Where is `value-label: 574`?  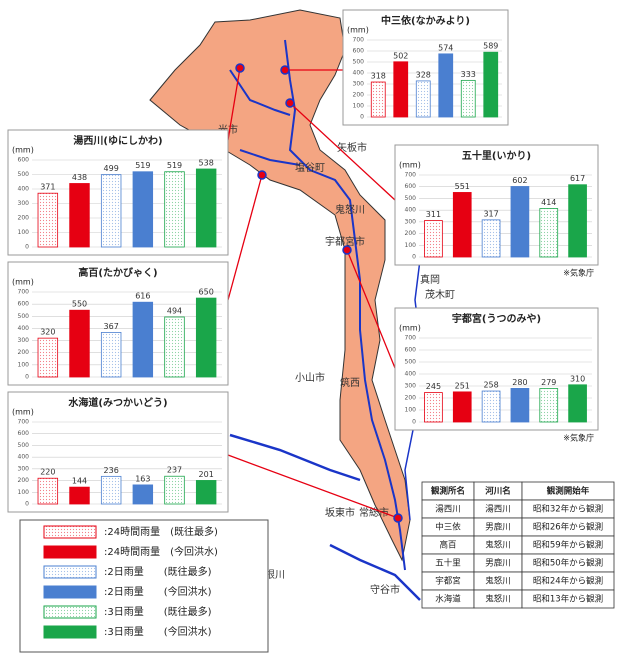 value-label: 574 is located at coordinates (445, 47).